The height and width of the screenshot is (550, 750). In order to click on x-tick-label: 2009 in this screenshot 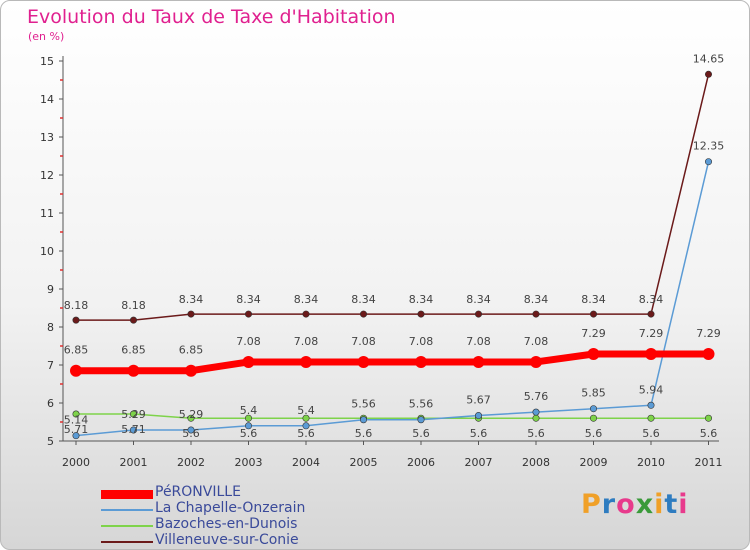, I will do `click(594, 462)`.